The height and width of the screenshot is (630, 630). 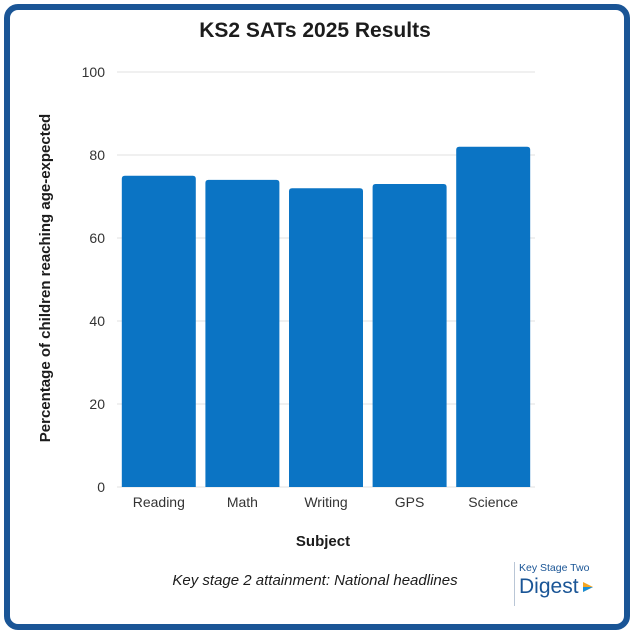 I want to click on chart-title: KS2 SATs 2025 Results, so click(x=315, y=30).